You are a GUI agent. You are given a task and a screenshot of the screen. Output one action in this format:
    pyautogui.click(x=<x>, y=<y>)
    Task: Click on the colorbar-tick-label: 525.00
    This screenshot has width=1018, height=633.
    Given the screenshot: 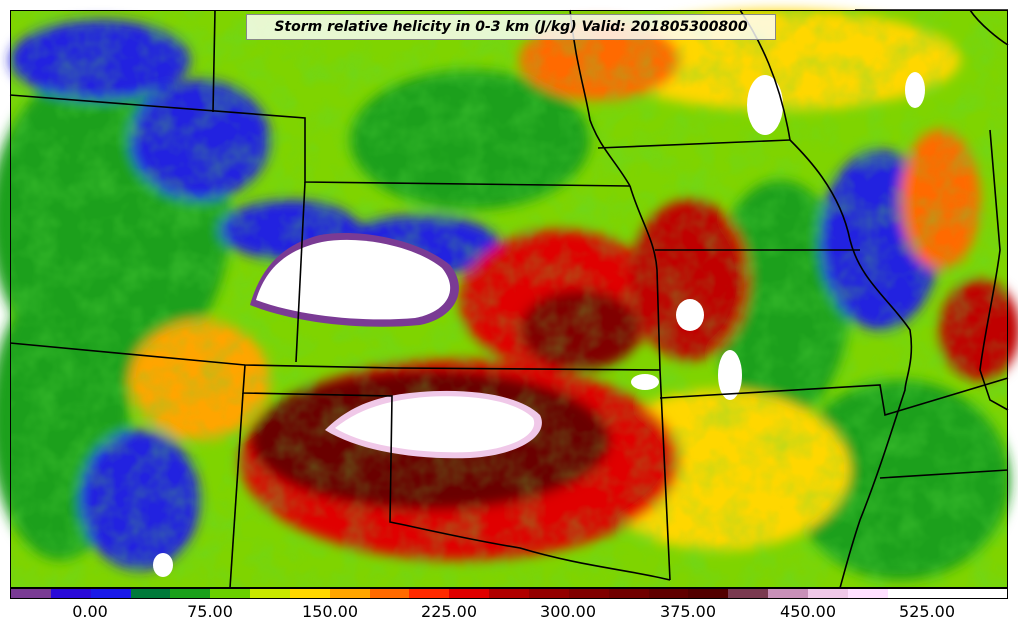 What is the action you would take?
    pyautogui.click(x=927, y=611)
    